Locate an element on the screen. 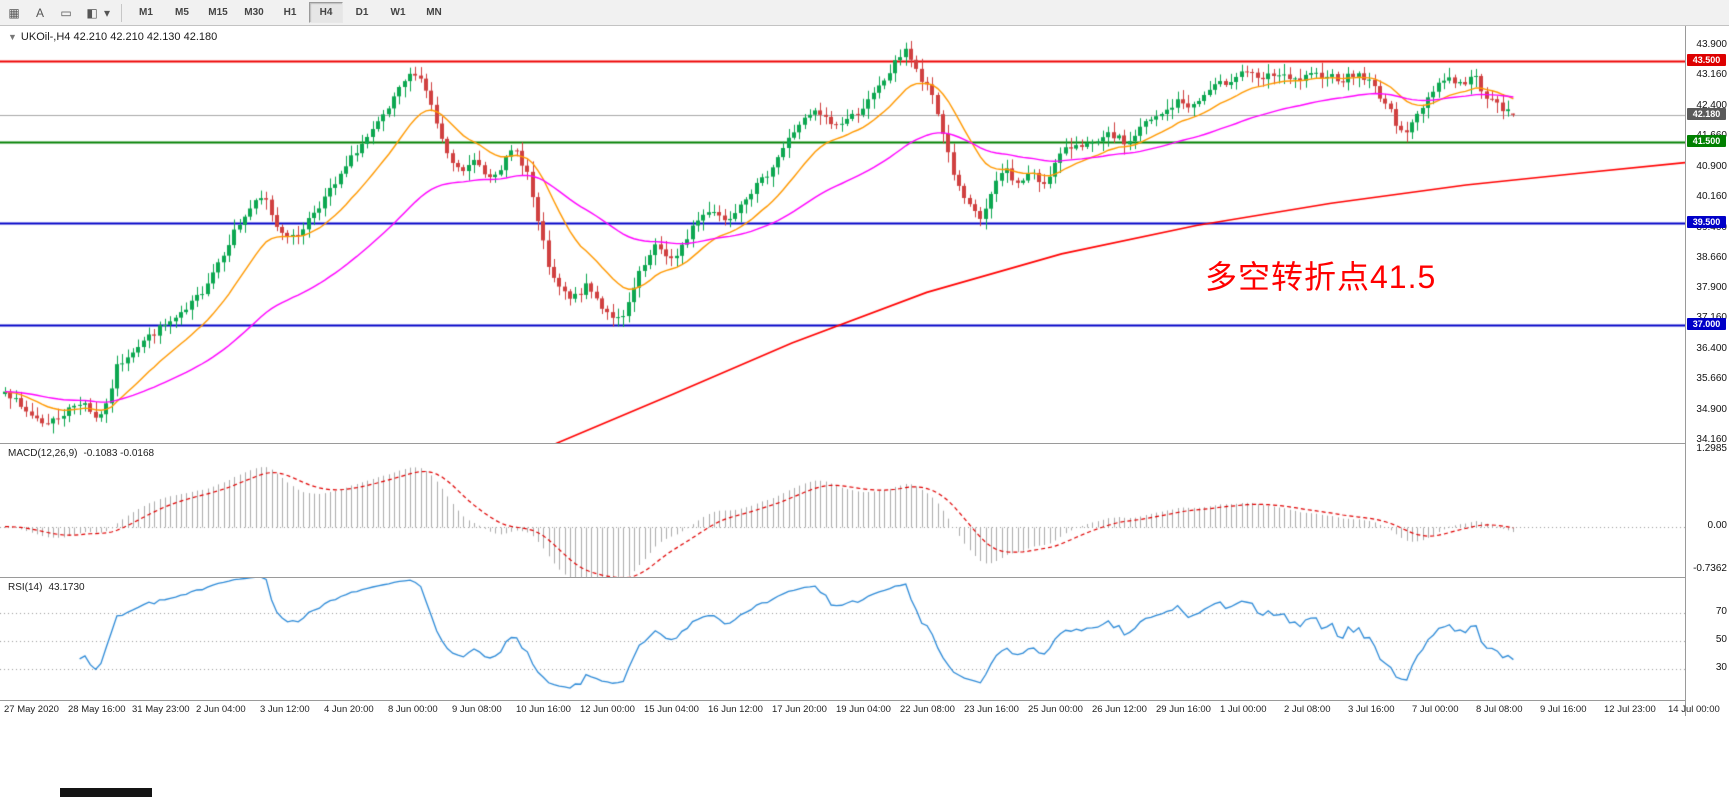  timeframe-button-d1: D1 is located at coordinates (362, 12).